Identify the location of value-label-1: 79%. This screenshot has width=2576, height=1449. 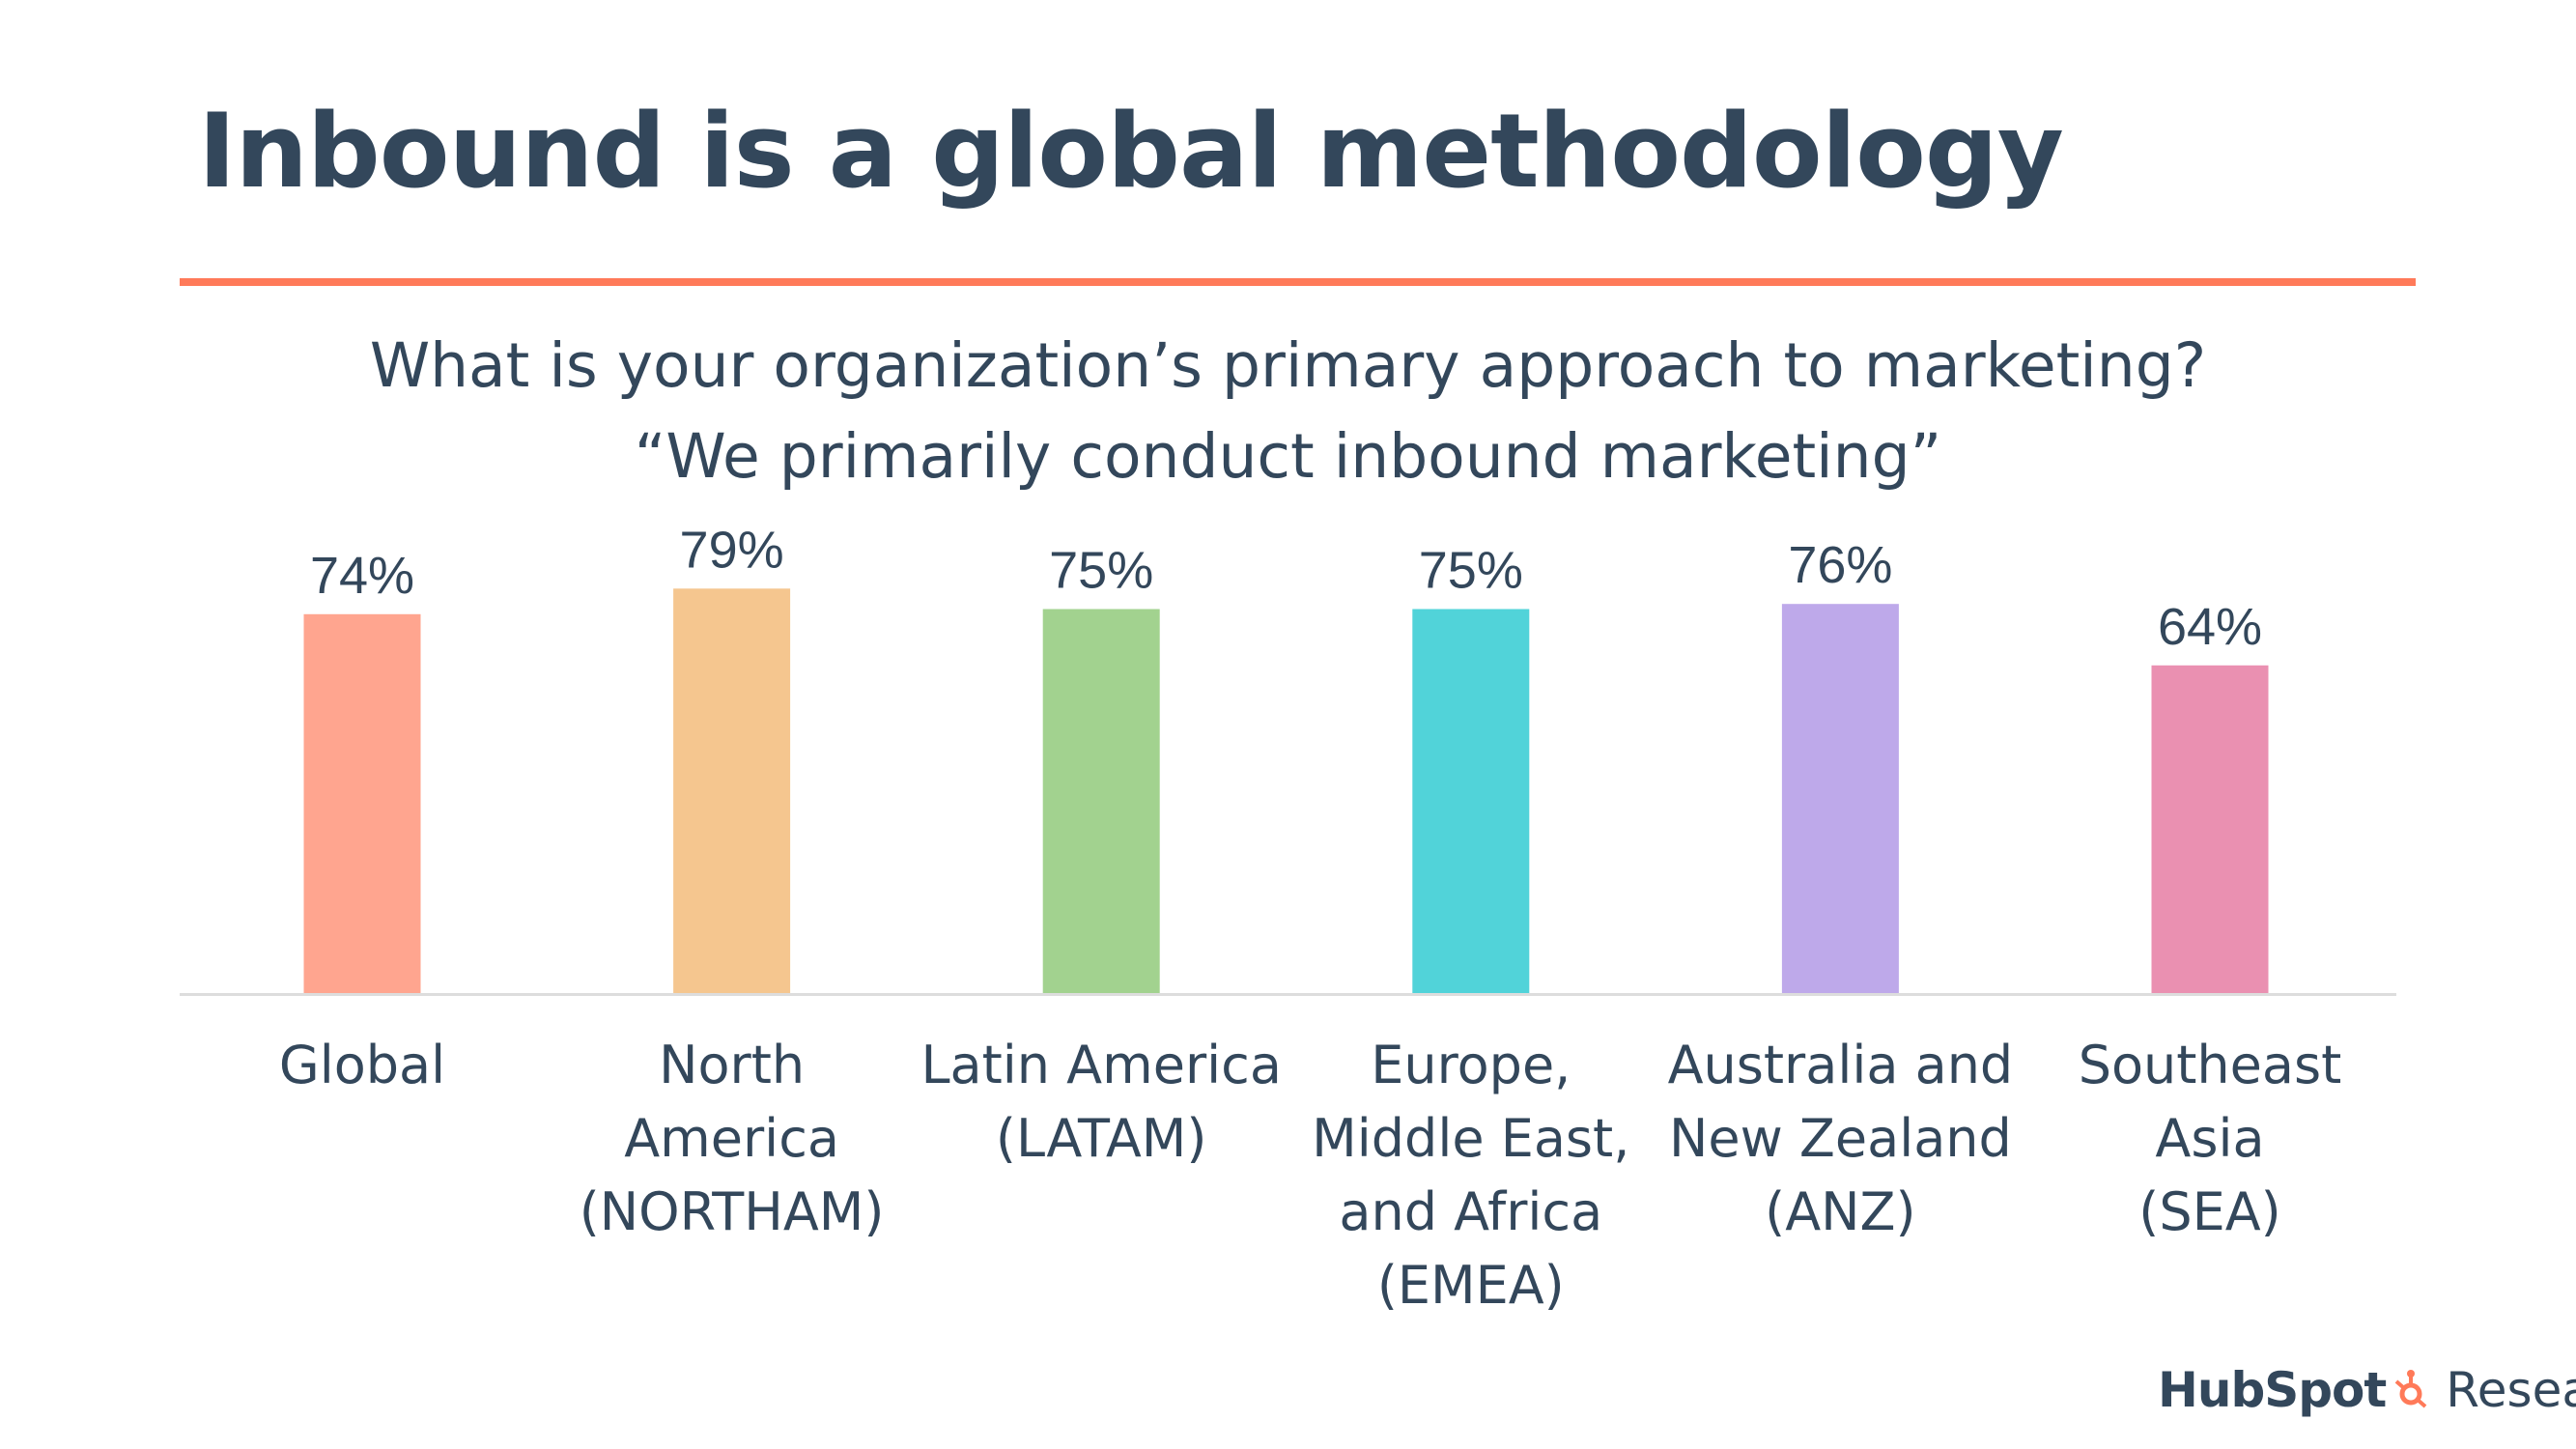
(732, 550).